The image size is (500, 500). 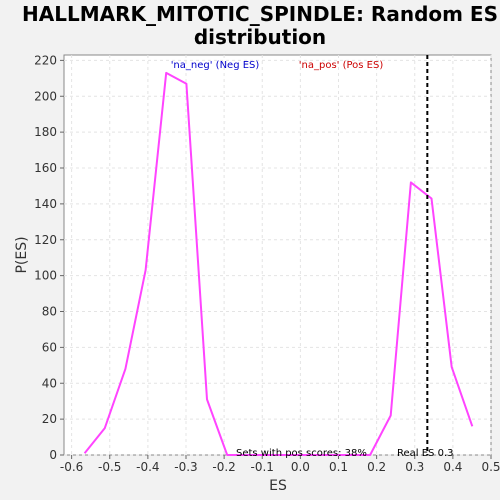 What do you see at coordinates (45, 60) in the screenshot?
I see `y-tick-label: 220` at bounding box center [45, 60].